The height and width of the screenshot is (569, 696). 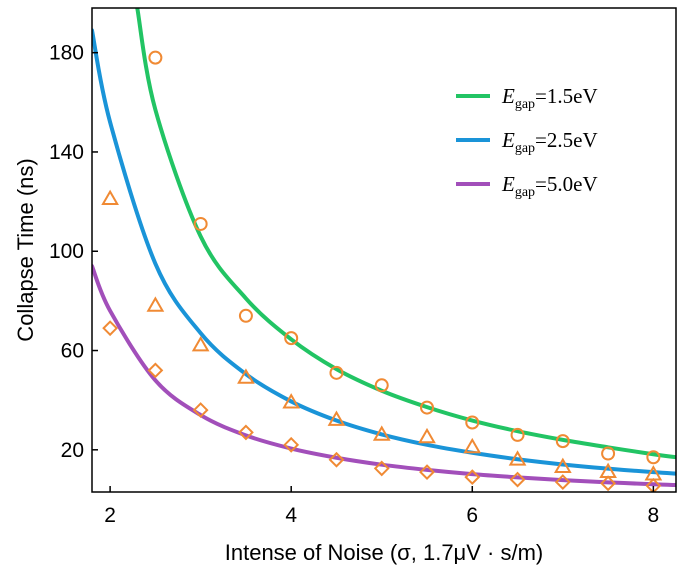 I want to click on y-tick-label: 140, so click(x=66, y=152).